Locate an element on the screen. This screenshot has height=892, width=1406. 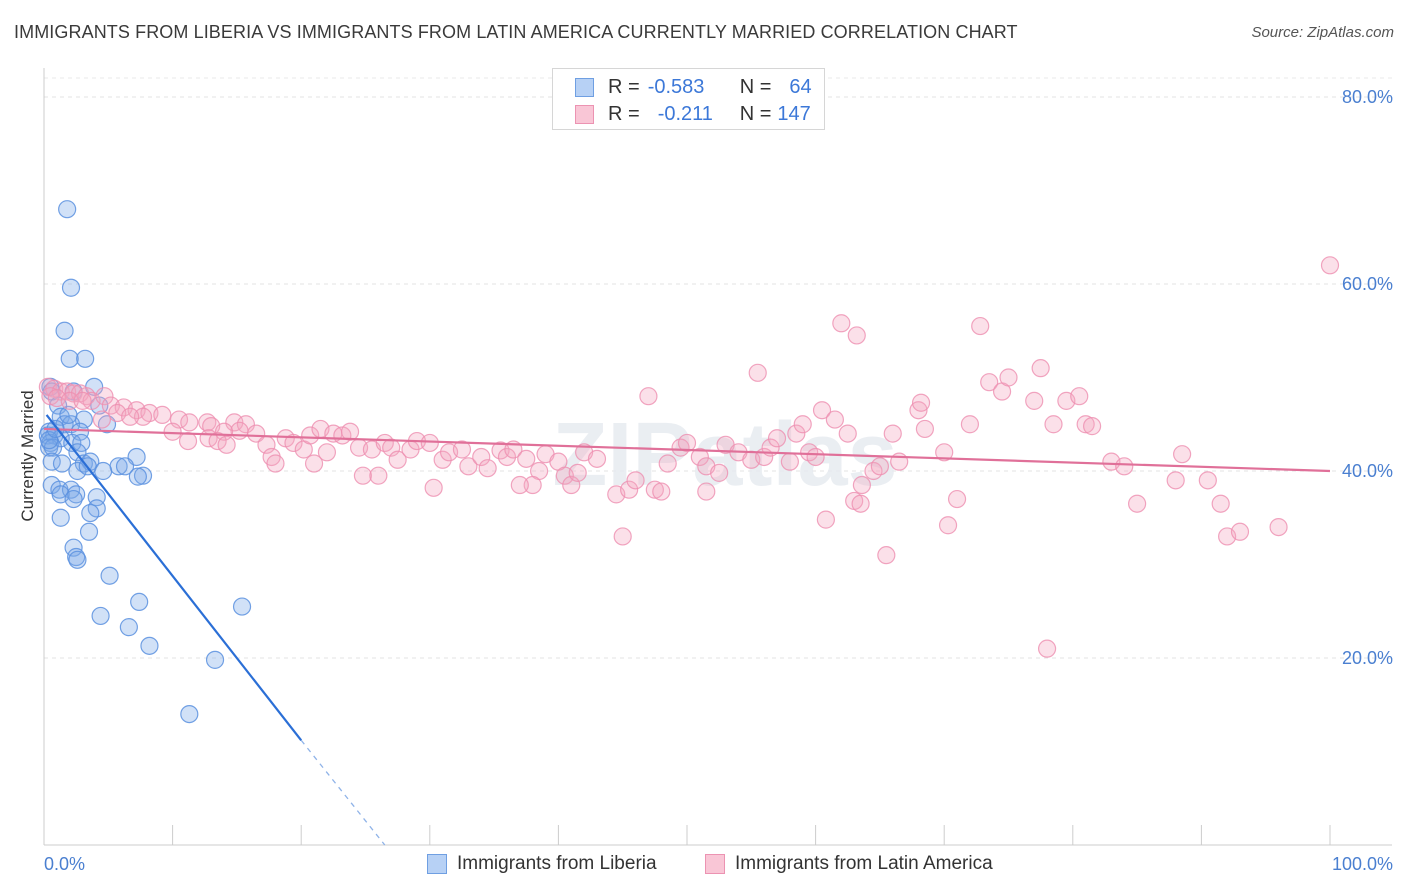
source-label: Source: ZipAtlas.com is located at coordinates (1322, 32).